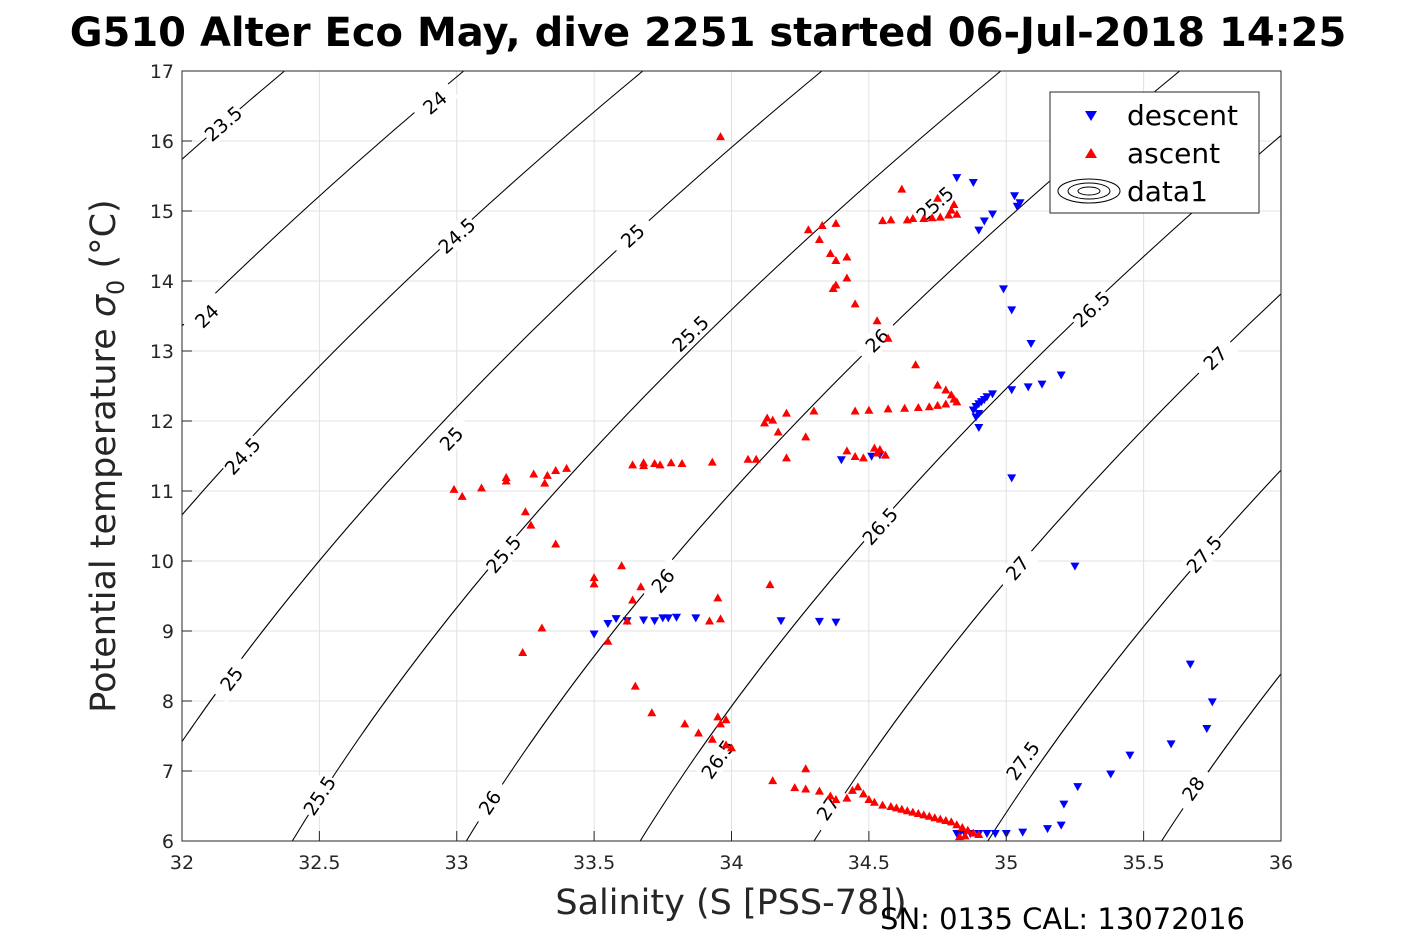 The height and width of the screenshot is (945, 1417). What do you see at coordinates (1089, 191) in the screenshot?
I see `contour-legend-icon` at bounding box center [1089, 191].